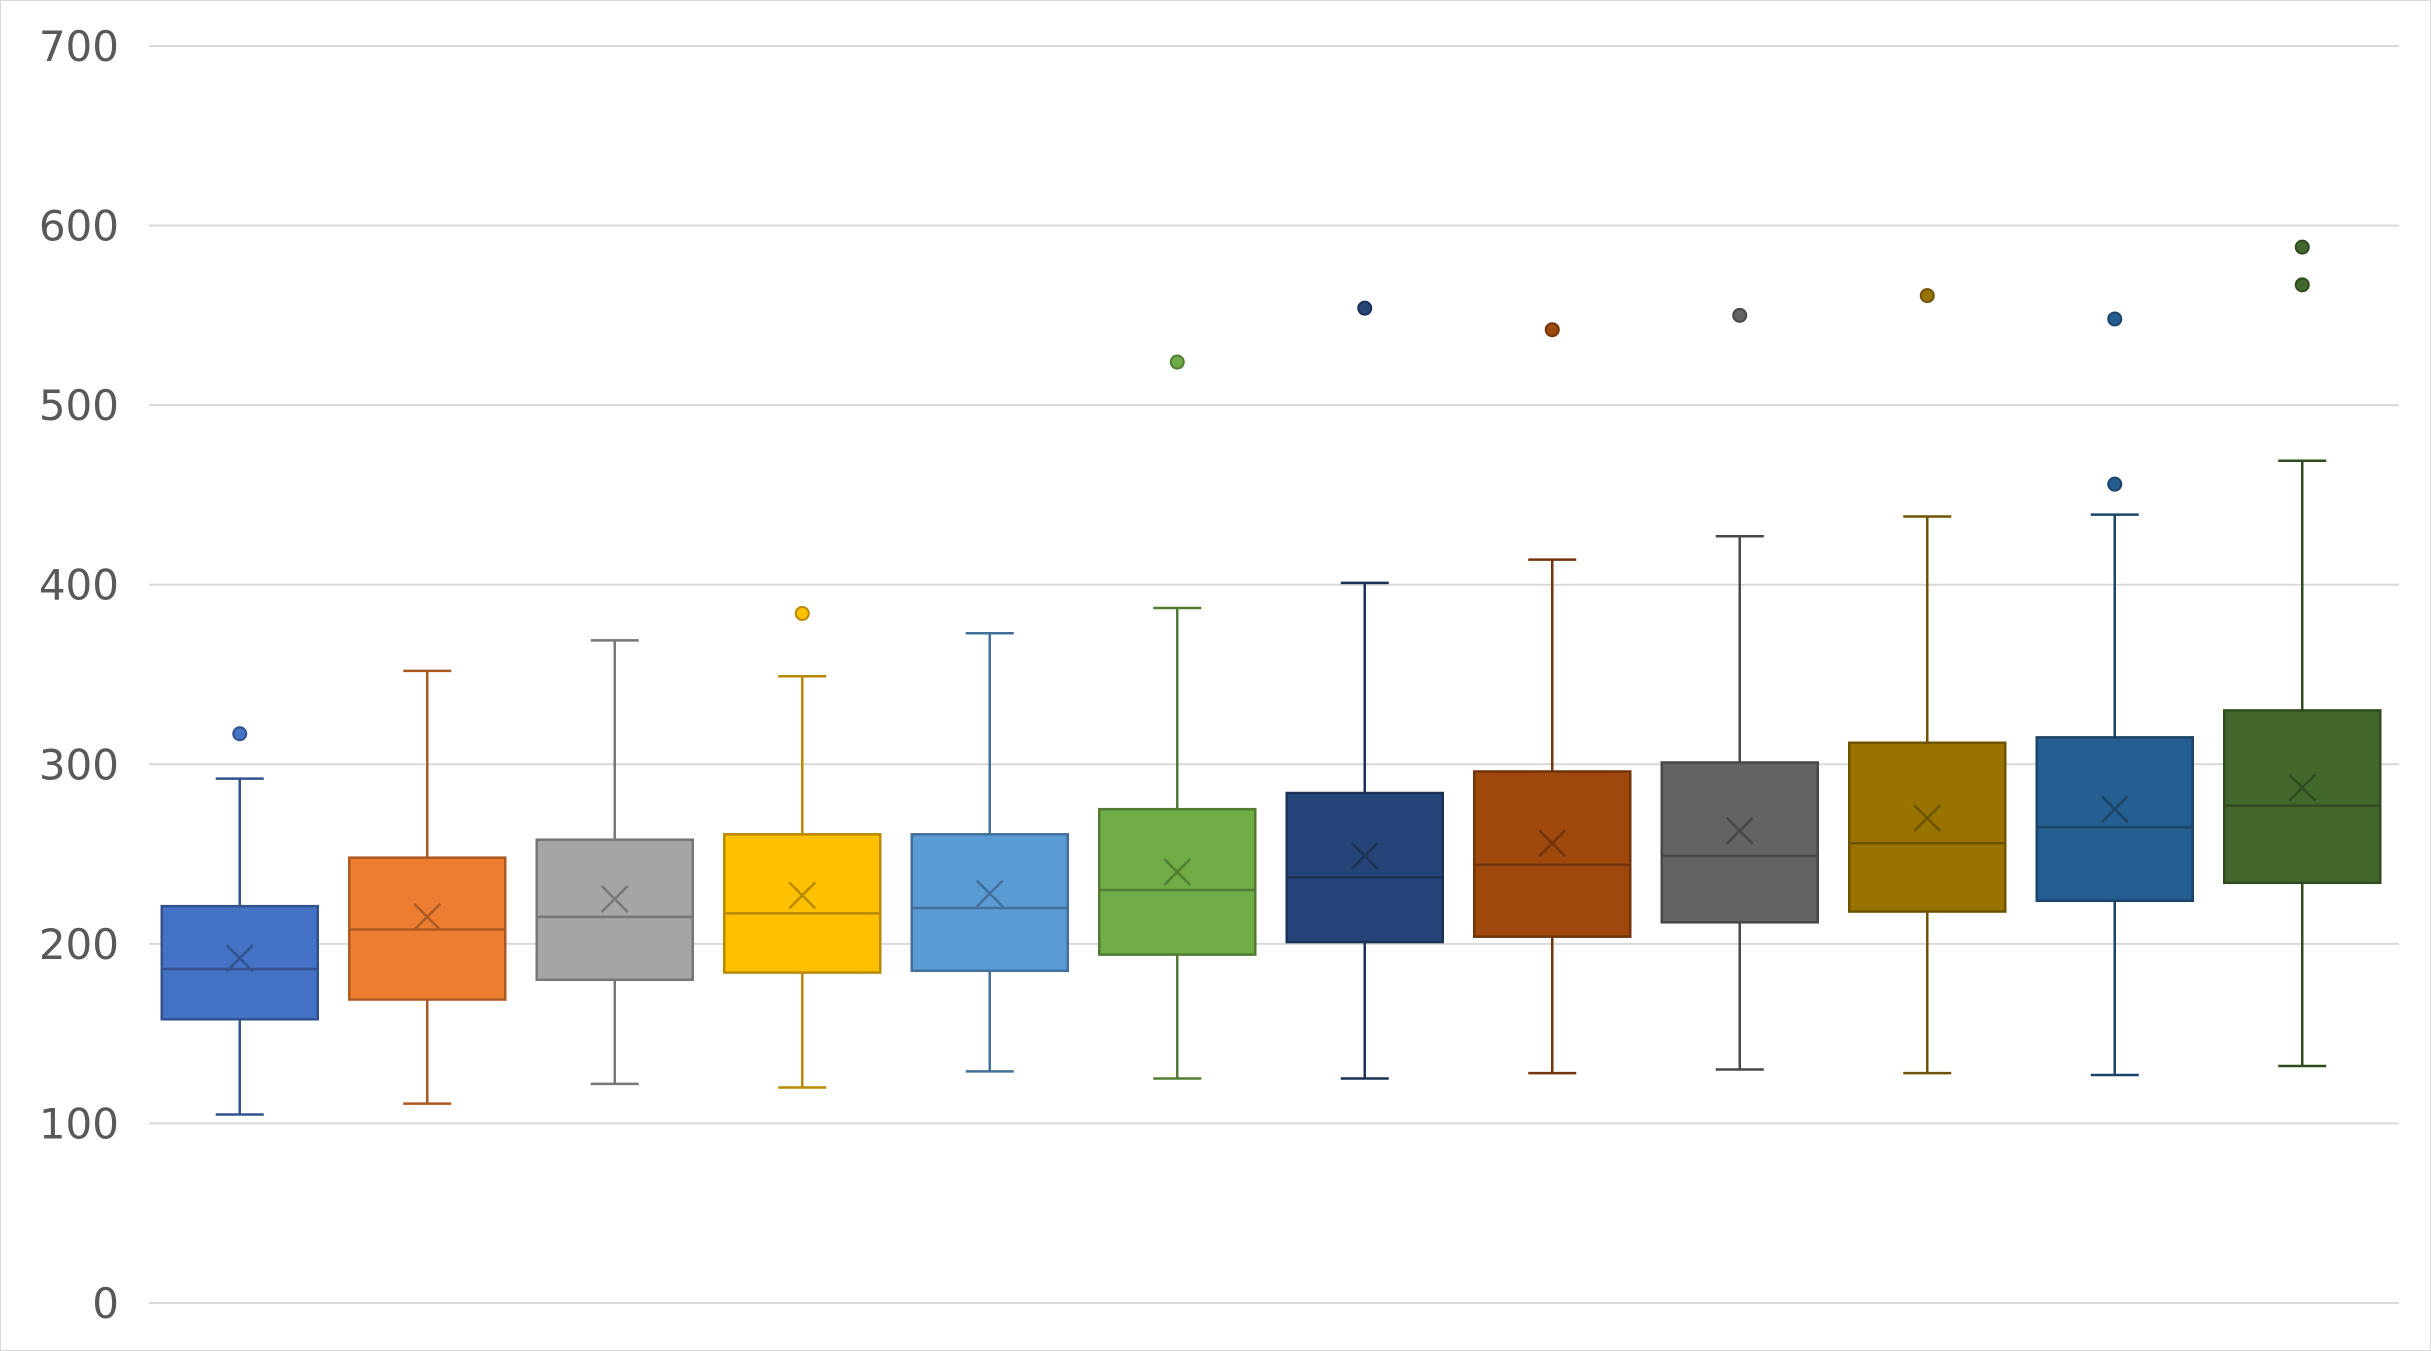 The image size is (2431, 1351). I want to click on y-tick-label-400: 400, so click(79, 585).